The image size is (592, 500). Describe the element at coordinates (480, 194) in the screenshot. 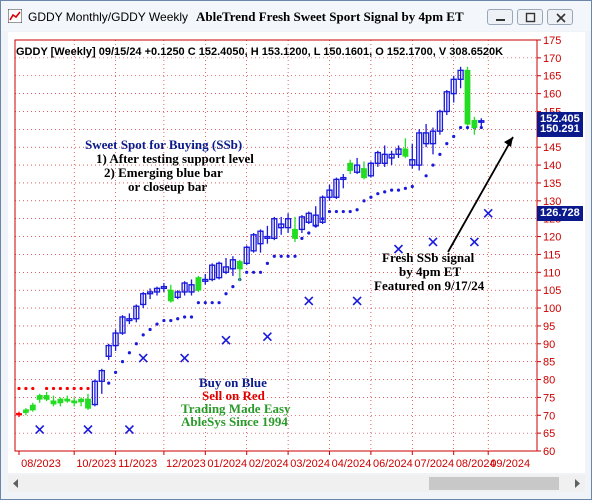

I see `signal-arrow` at that location.